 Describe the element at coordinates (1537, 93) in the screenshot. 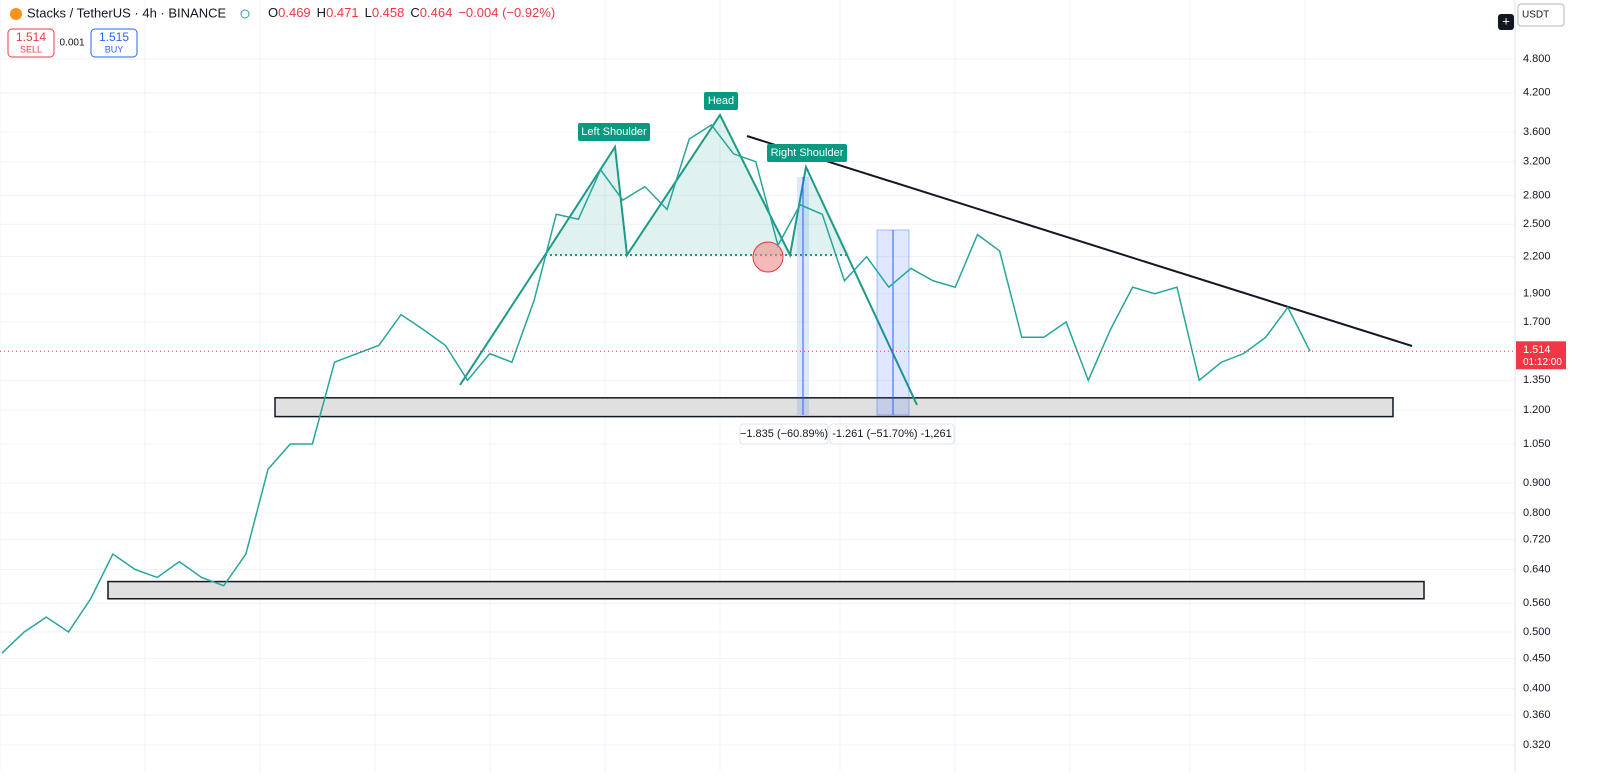

I see `y-tick-label: 4.200` at that location.